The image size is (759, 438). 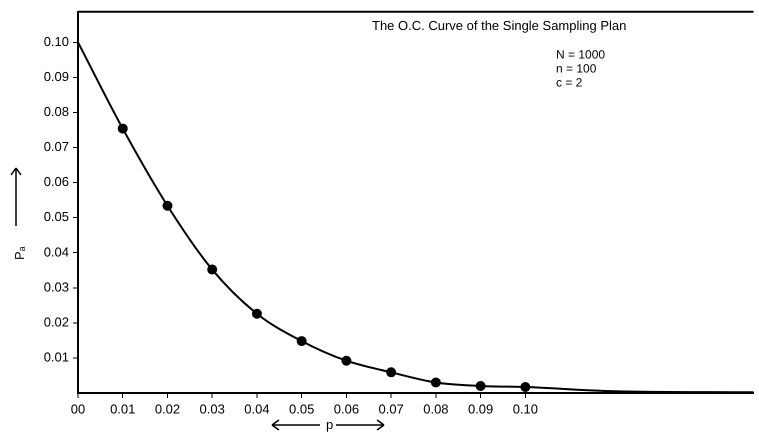 I want to click on x-tick-label: 0.10, so click(x=525, y=408).